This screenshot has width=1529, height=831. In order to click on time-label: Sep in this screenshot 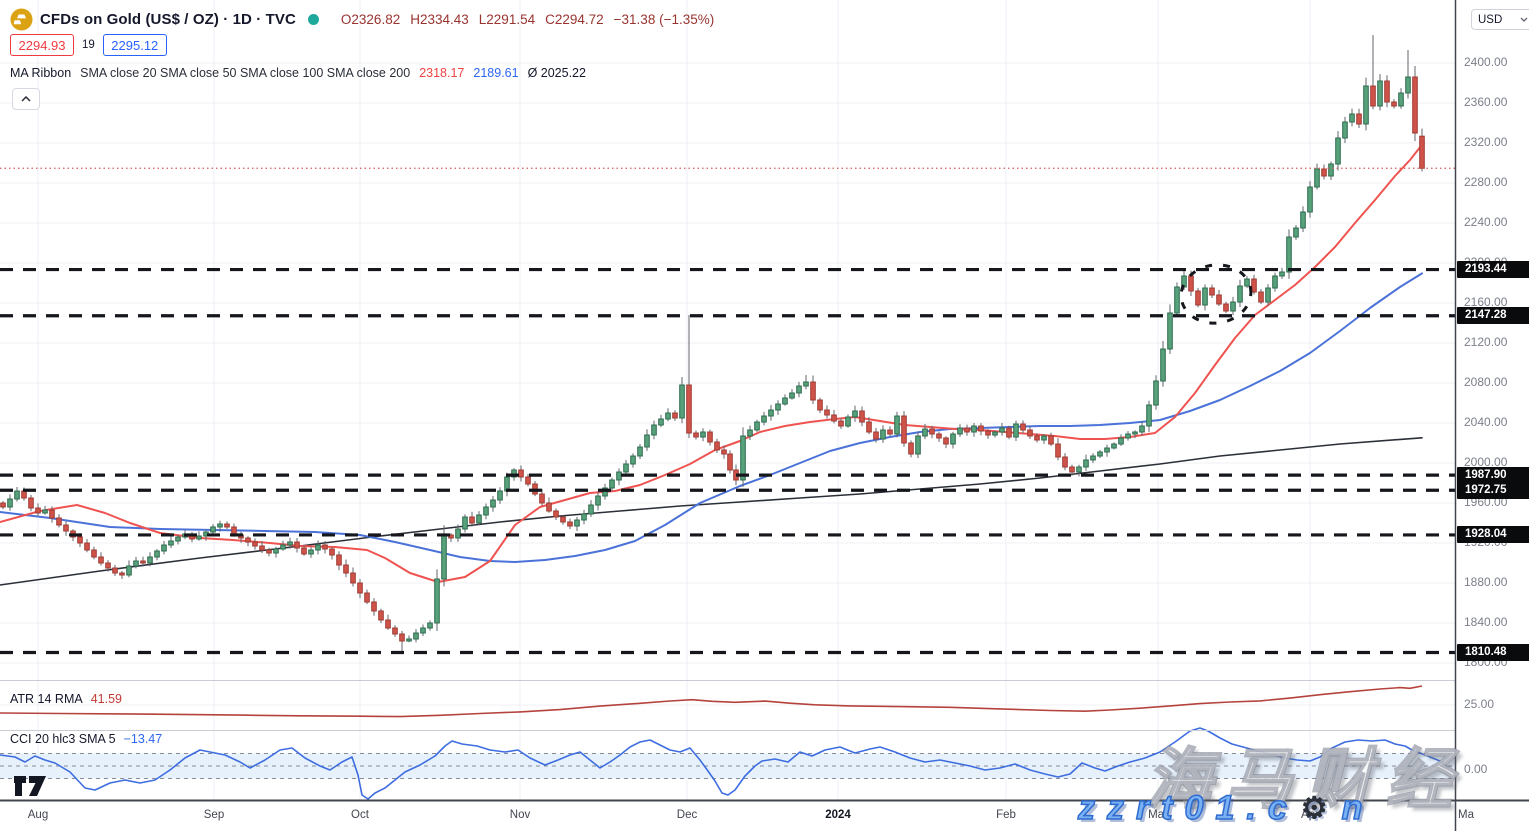, I will do `click(214, 815)`.